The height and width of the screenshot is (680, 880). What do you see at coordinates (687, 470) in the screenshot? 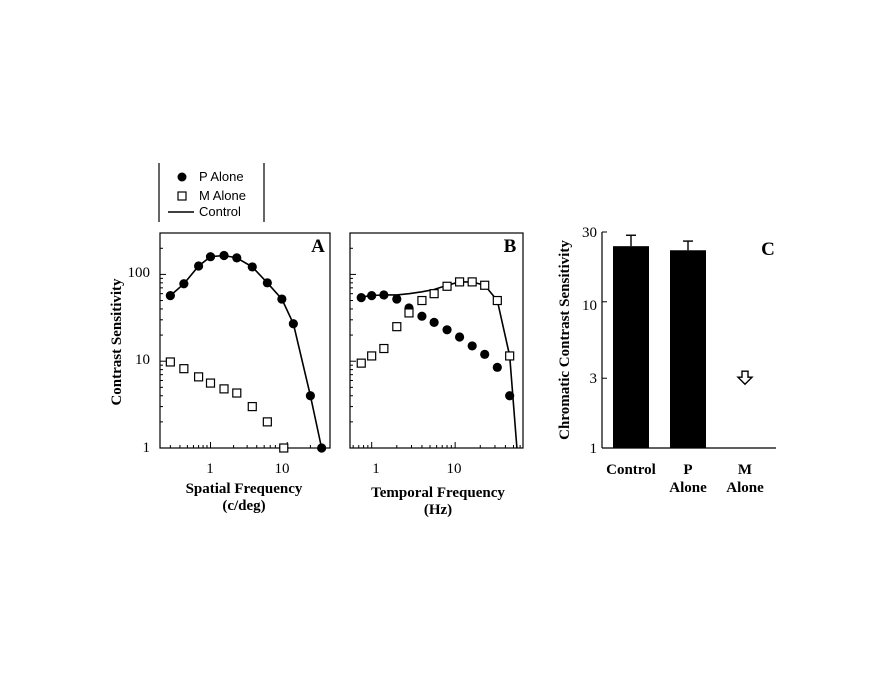
I see `panel-c-category-p-line1: P` at bounding box center [687, 470].